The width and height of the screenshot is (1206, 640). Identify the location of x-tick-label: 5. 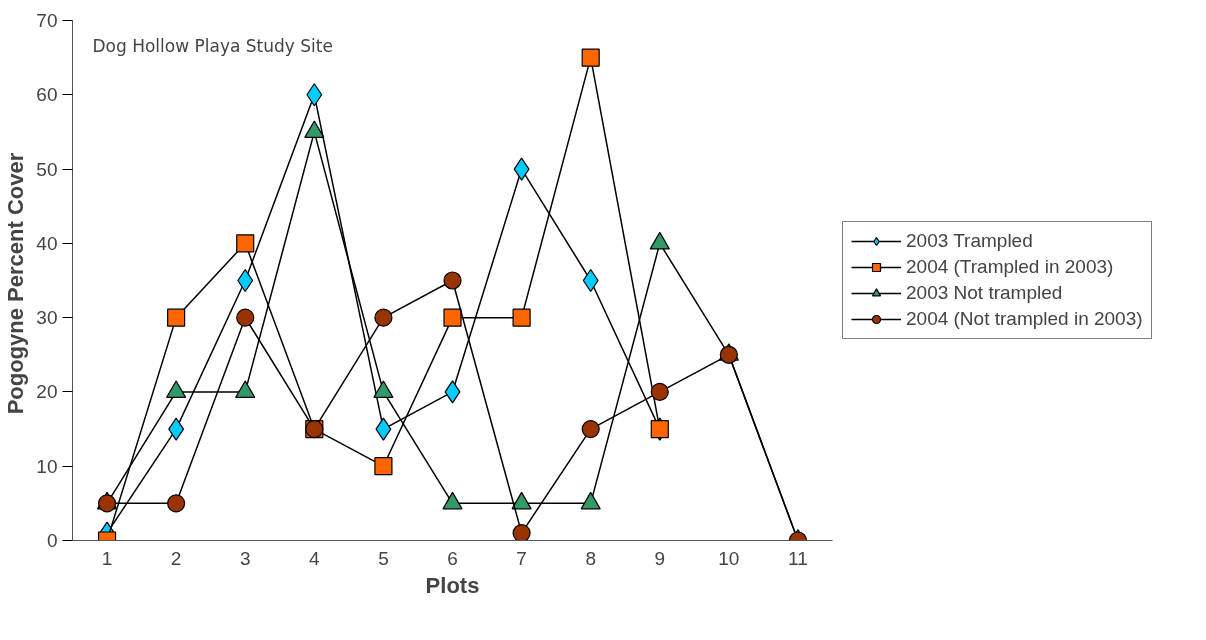
(383, 558).